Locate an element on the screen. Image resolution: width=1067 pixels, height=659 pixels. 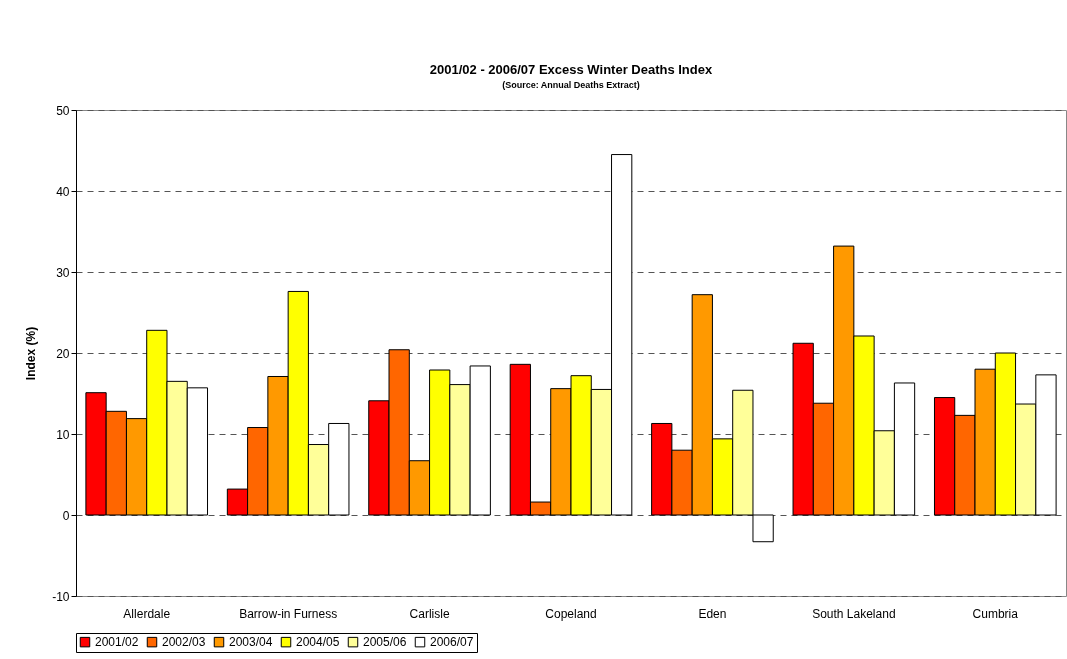
x-tick-label: Carlisle is located at coordinates (429, 613).